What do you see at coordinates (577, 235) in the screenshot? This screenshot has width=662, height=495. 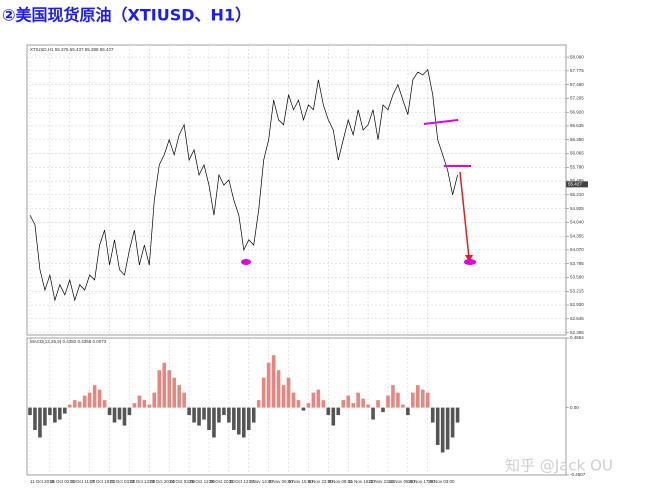 I see `y-tick-label: 54.355` at bounding box center [577, 235].